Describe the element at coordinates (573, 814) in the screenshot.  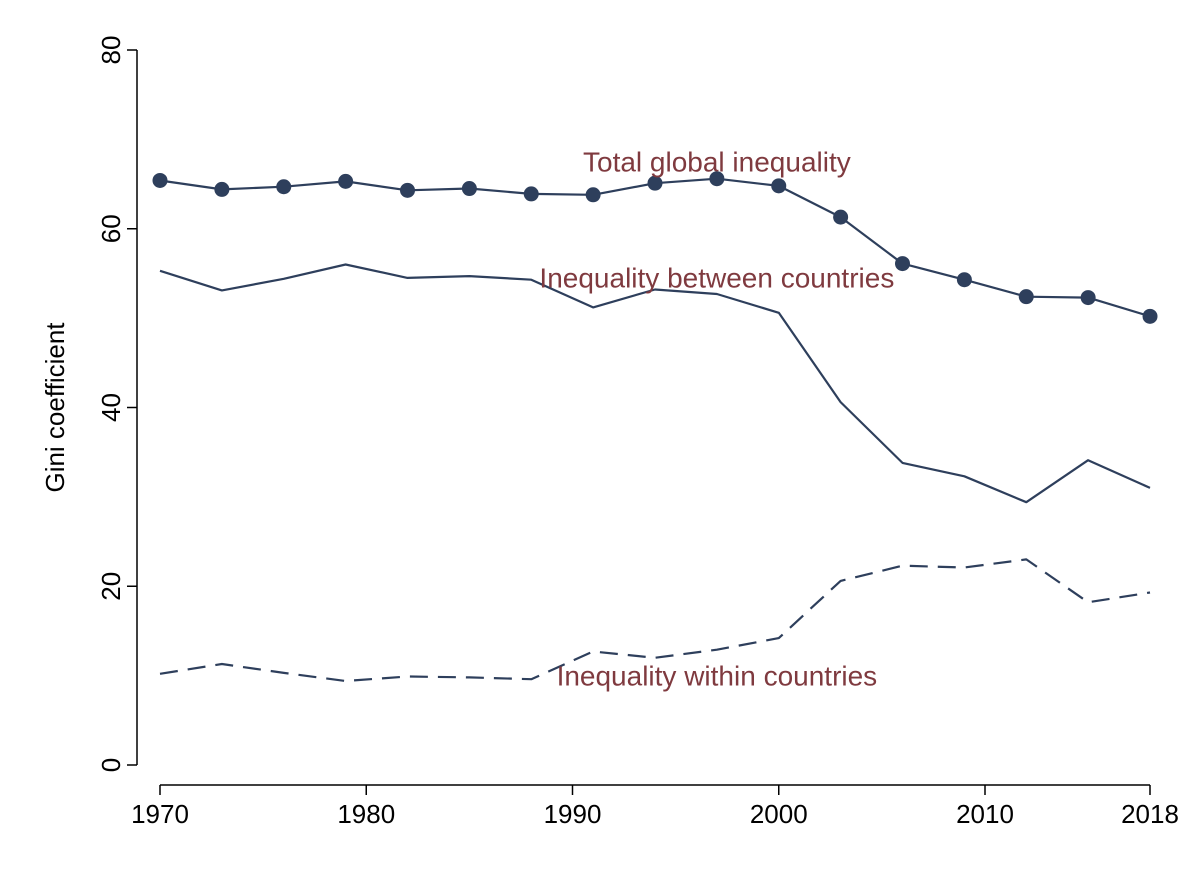
I see `x-tick-label: 1990` at that location.